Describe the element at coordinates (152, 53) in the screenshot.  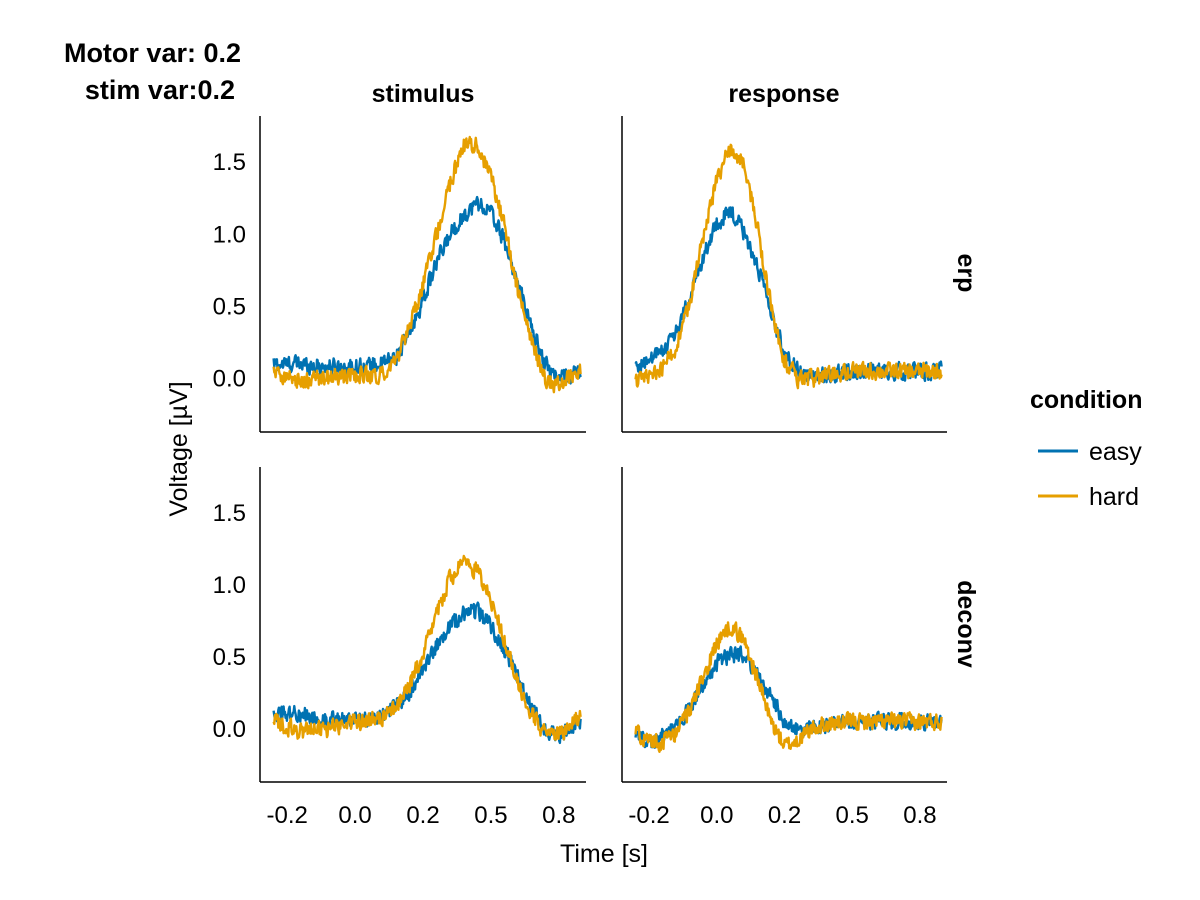
I see `figure-title-line1: Motor var: 0.2` at that location.